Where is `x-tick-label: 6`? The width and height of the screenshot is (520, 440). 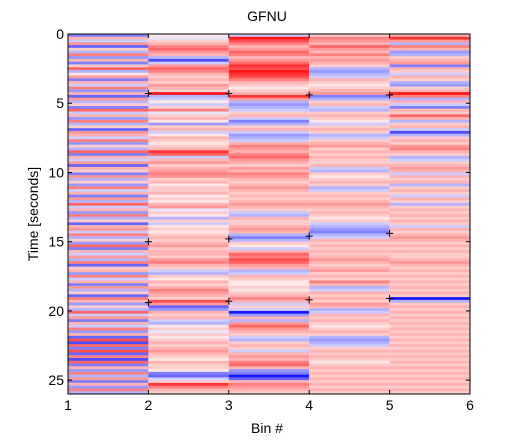
x-tick-label: 6 is located at coordinates (470, 405).